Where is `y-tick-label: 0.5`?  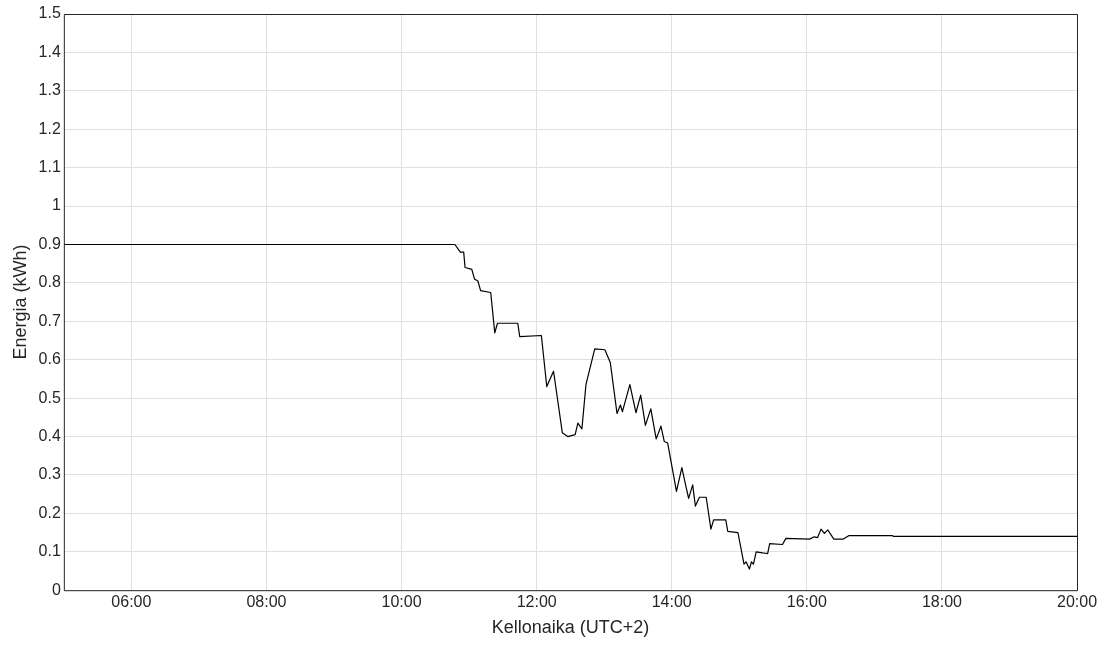
y-tick-label: 0.5 is located at coordinates (49, 397).